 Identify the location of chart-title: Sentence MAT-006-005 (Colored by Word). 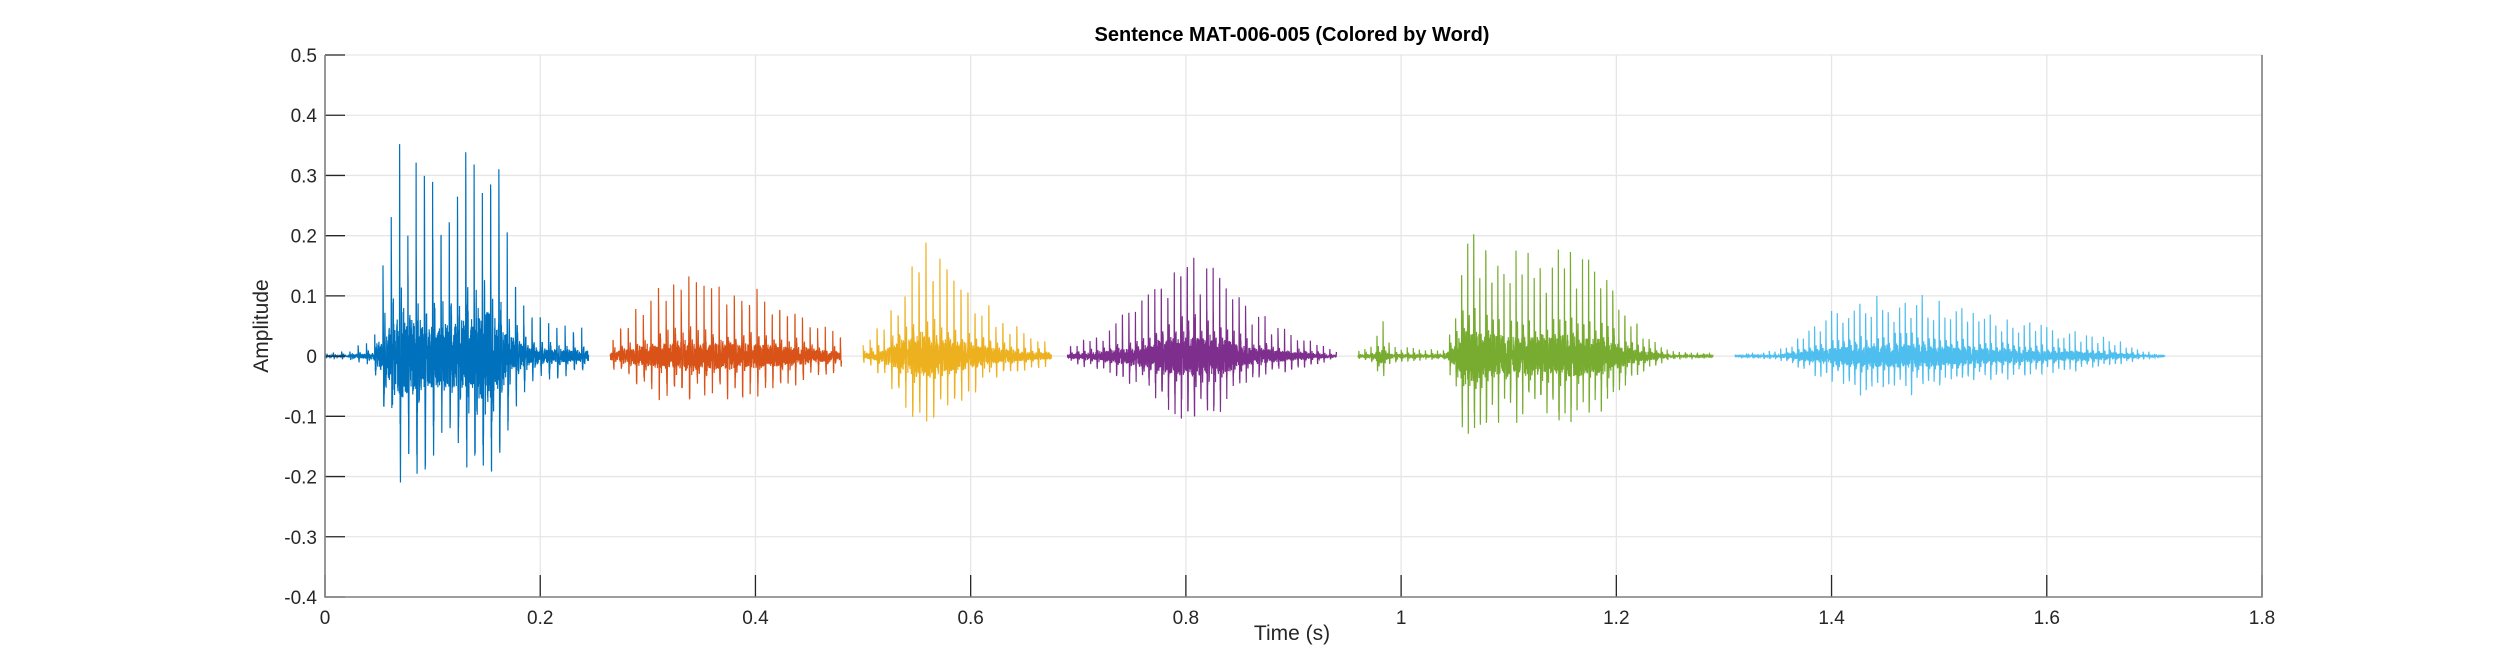
(1292, 35).